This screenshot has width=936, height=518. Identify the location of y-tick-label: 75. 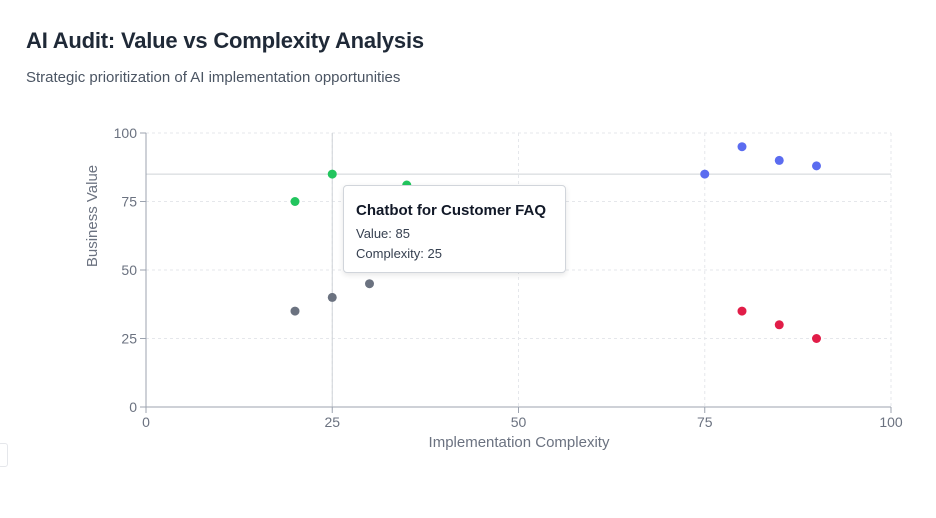
(129, 202).